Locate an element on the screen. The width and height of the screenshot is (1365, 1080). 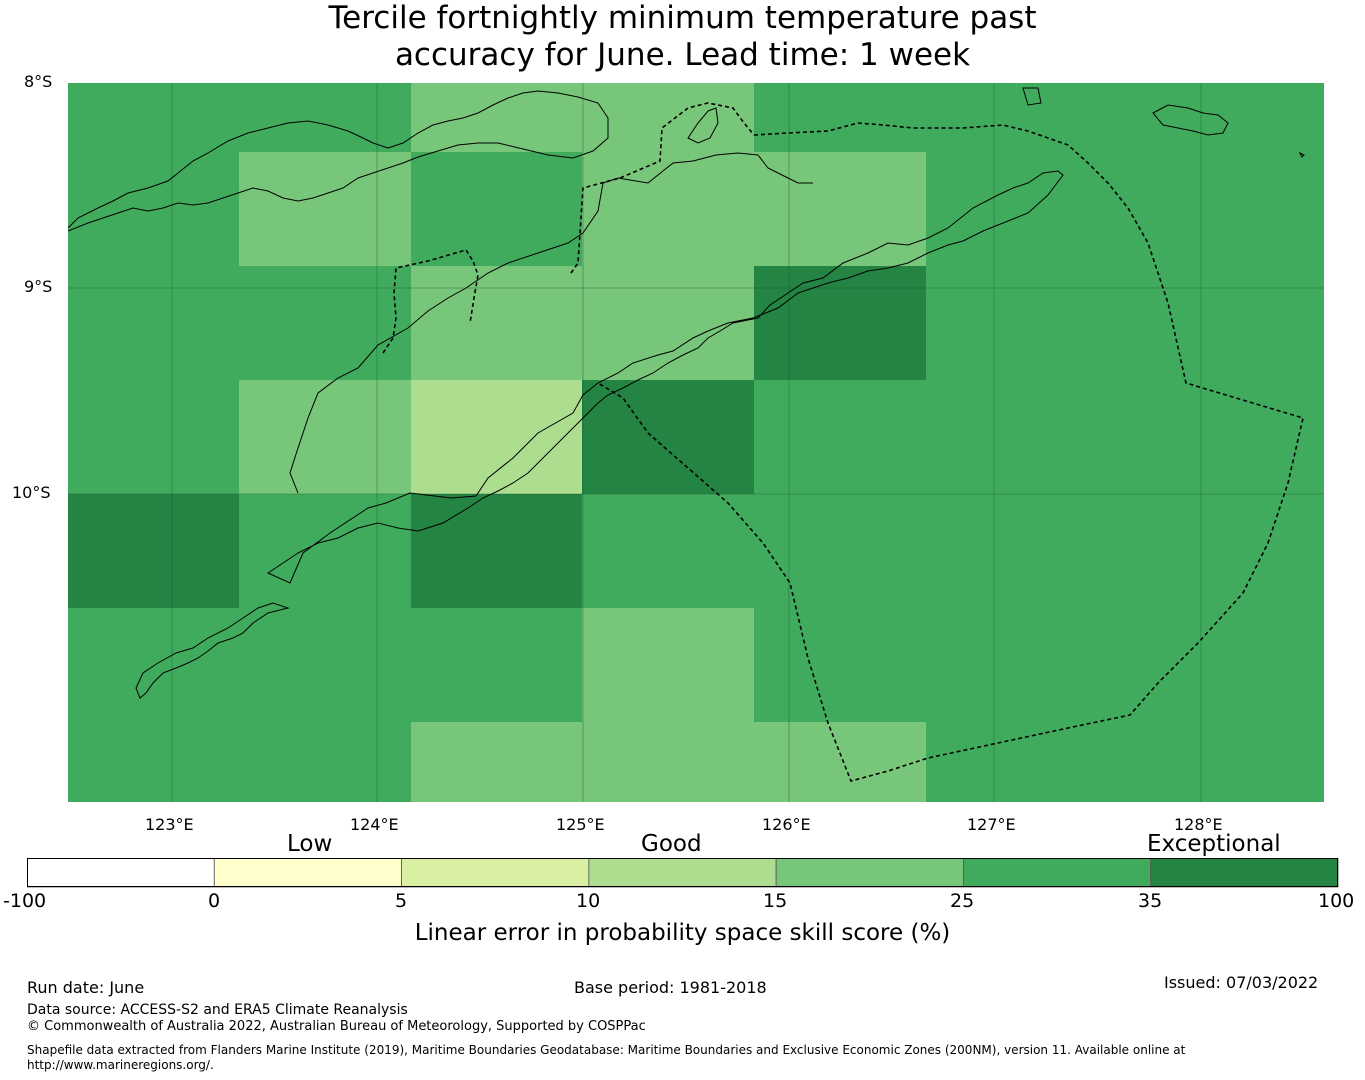
maritime-boundary-north is located at coordinates (662, 188).